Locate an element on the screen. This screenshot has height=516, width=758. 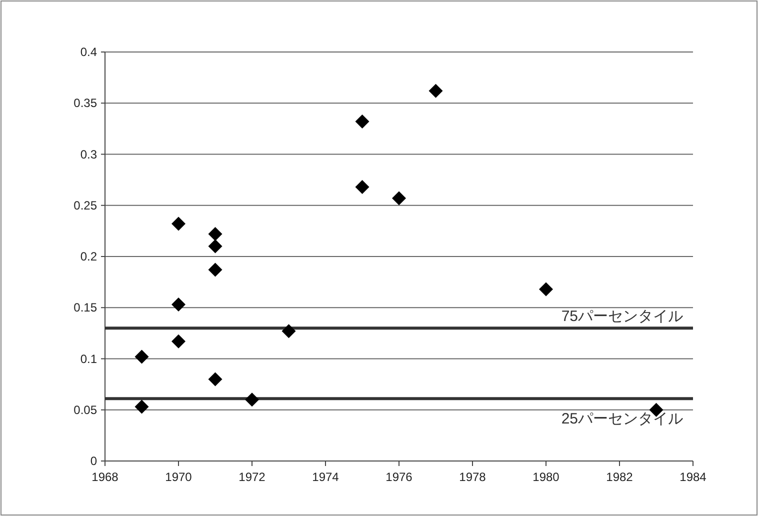
y-tick-label: 0.35 is located at coordinates (86, 103).